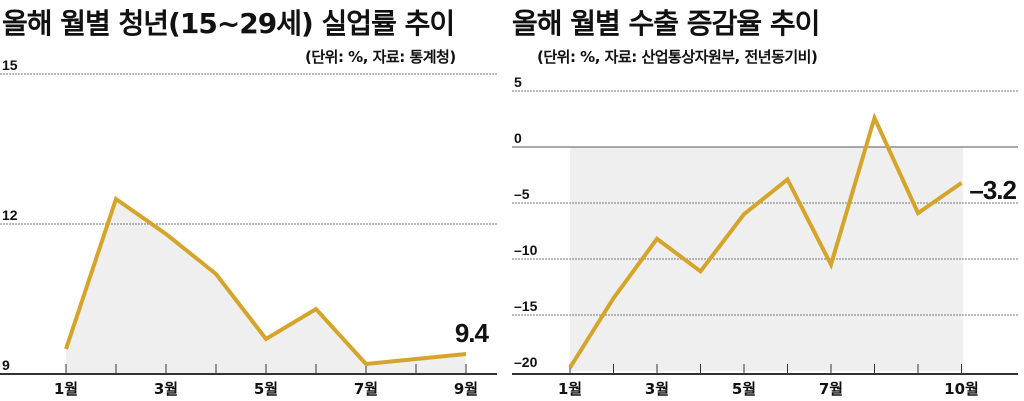  Describe the element at coordinates (961, 389) in the screenshot. I see `right-x-tick-label: 10월` at that location.